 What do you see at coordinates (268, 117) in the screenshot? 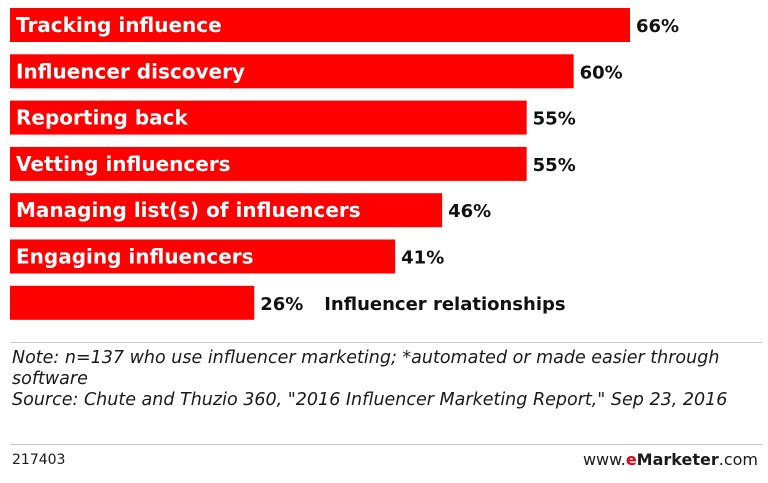
I see `bar-reporting-back` at bounding box center [268, 117].